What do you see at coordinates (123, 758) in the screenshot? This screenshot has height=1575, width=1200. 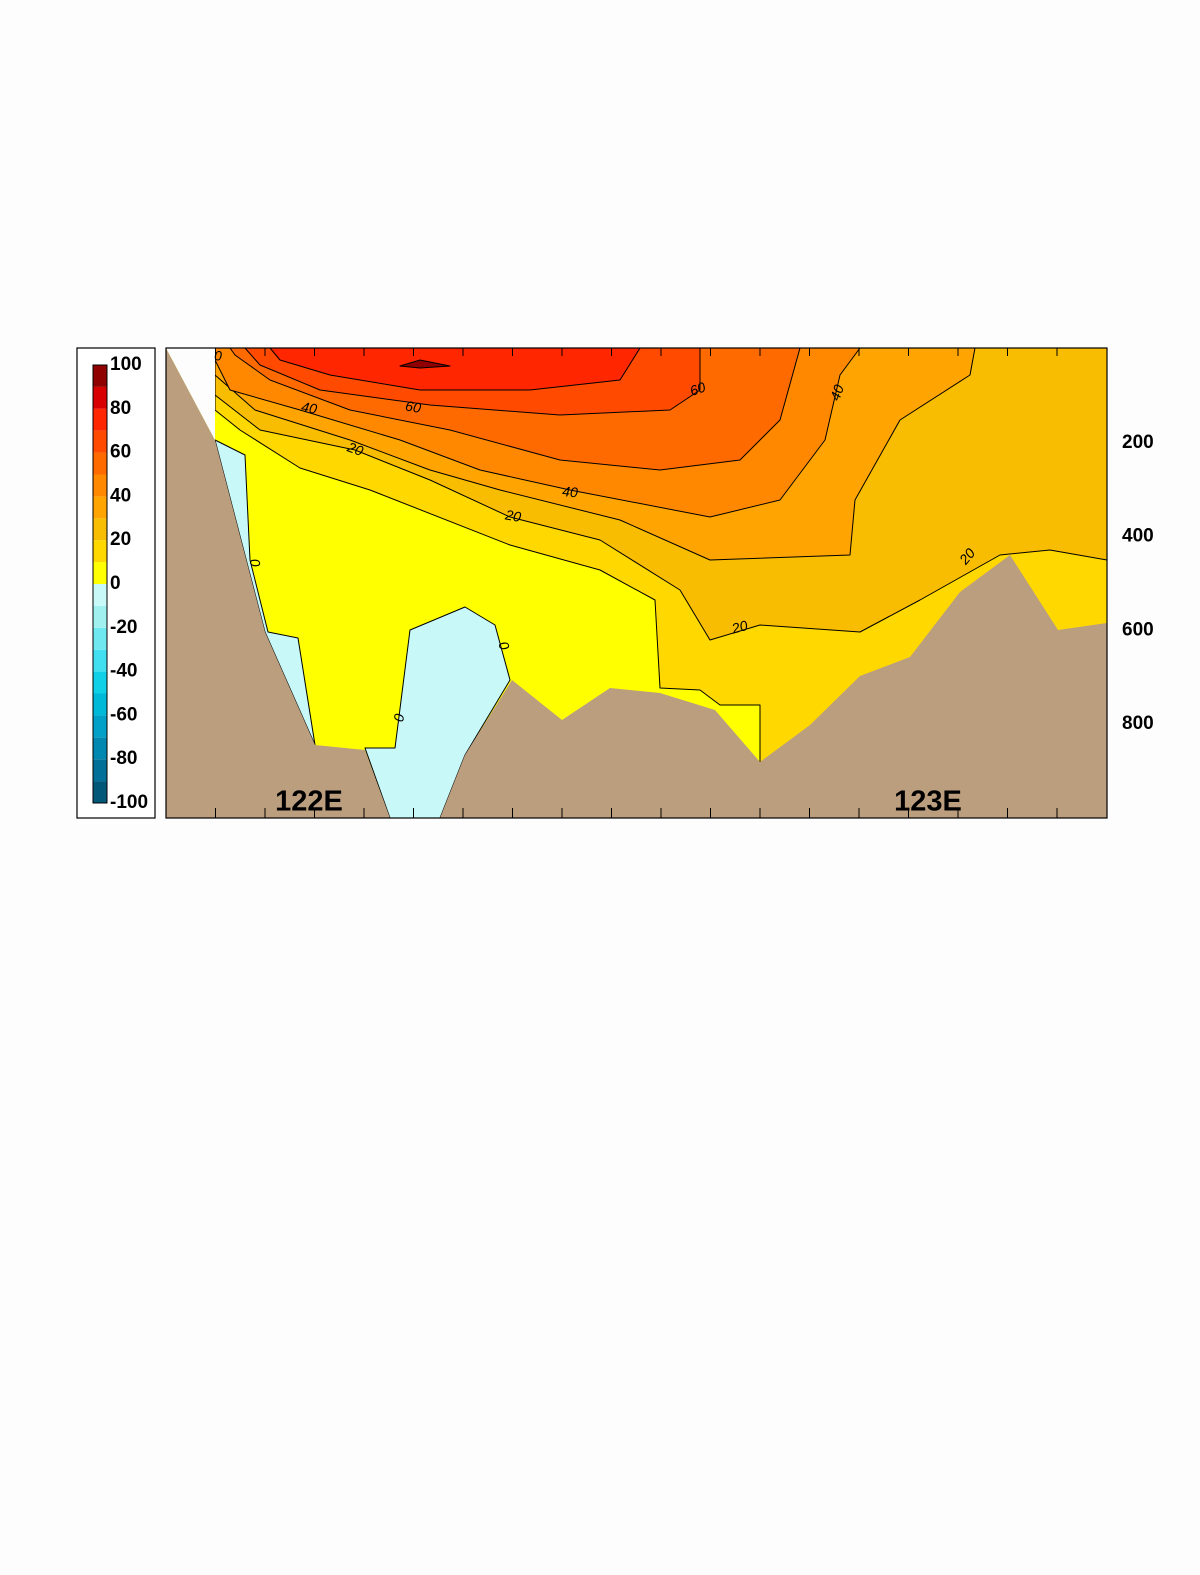 I see `colorbar-tick-label: -80` at bounding box center [123, 758].